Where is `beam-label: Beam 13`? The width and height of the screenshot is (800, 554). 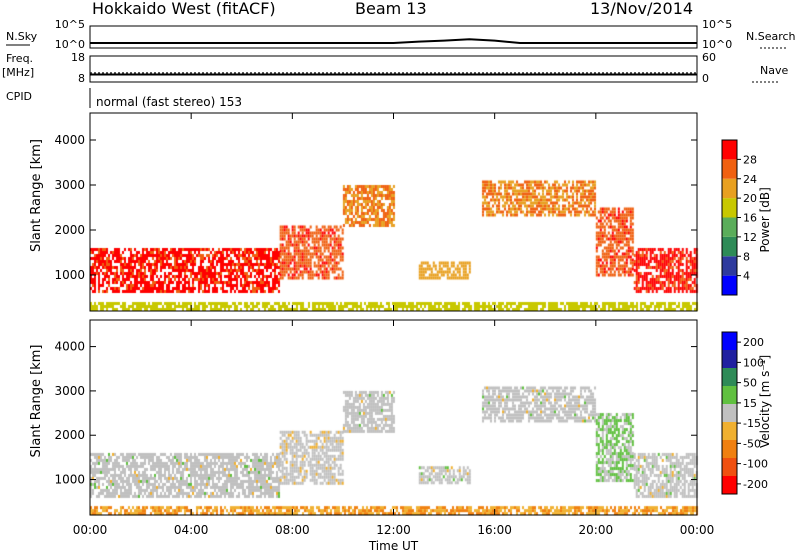 beam-label: Beam 13 is located at coordinates (391, 9).